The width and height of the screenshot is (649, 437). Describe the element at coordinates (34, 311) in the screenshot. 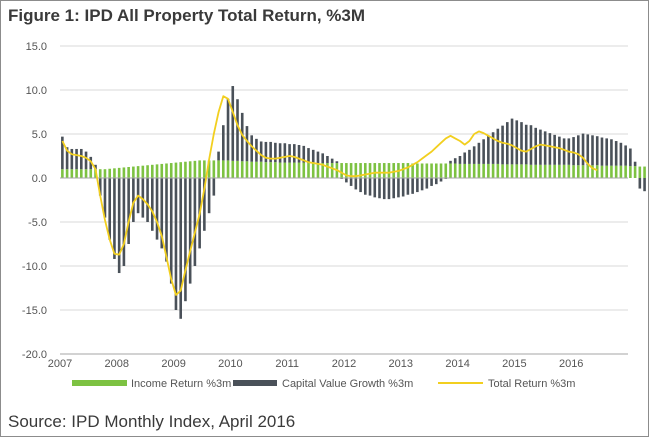

I see `y-tick-label: -15.0` at that location.